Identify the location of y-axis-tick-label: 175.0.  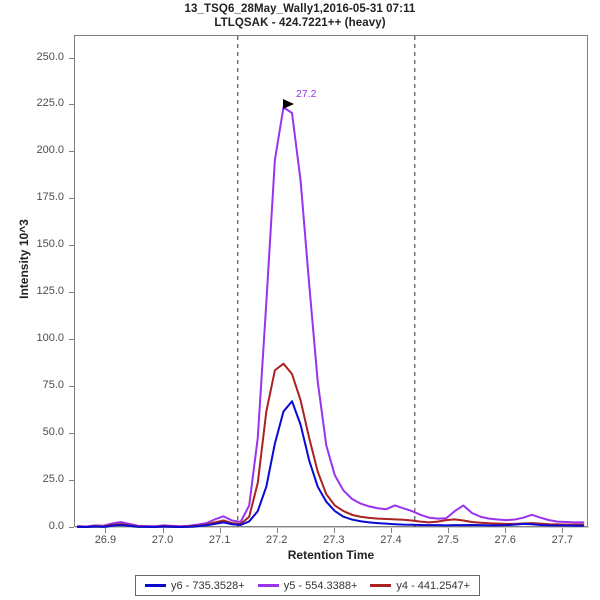
(50, 197).